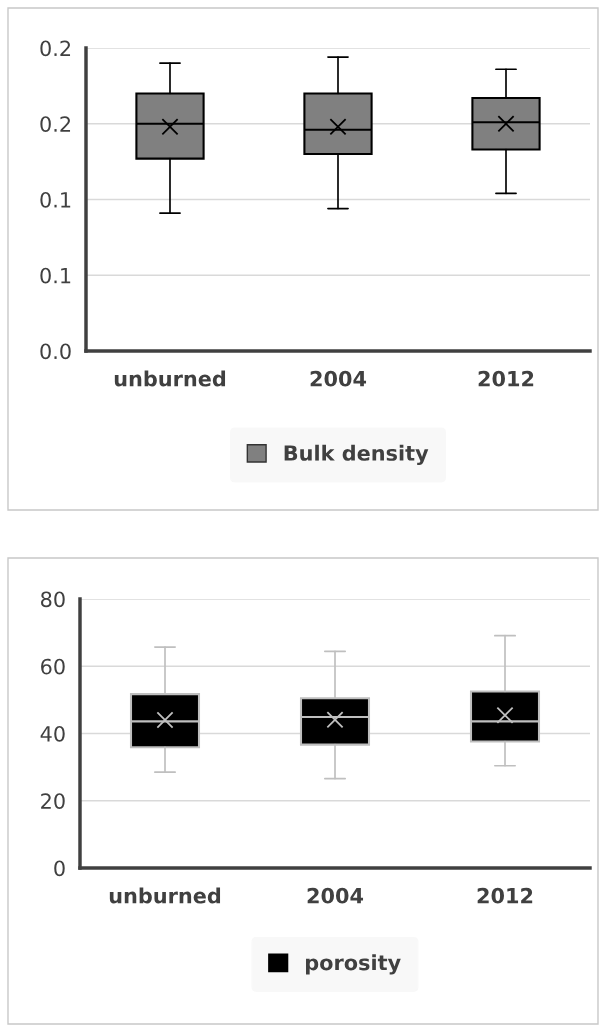 This screenshot has width=606, height=1028. Describe the element at coordinates (53, 599) in the screenshot. I see `y-tick-label: 80` at that location.